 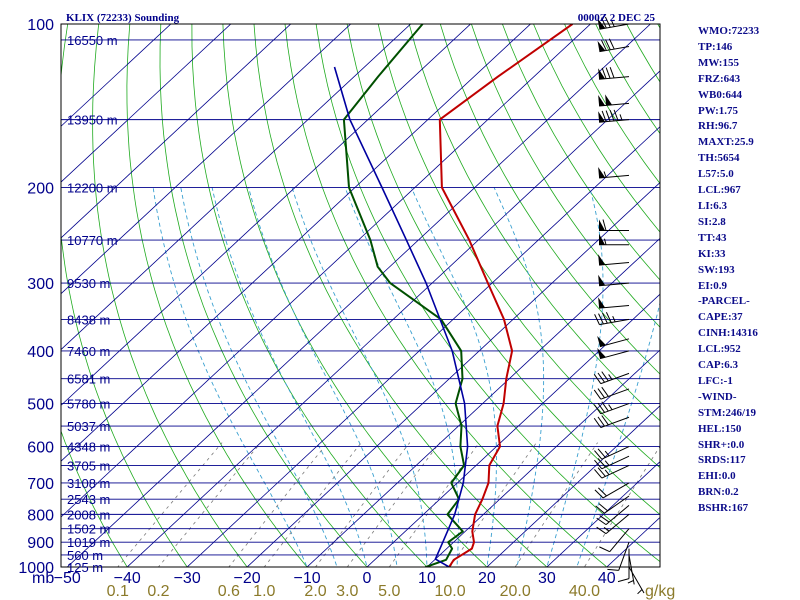 I want to click on height-label: 1502 m, so click(x=88, y=529).